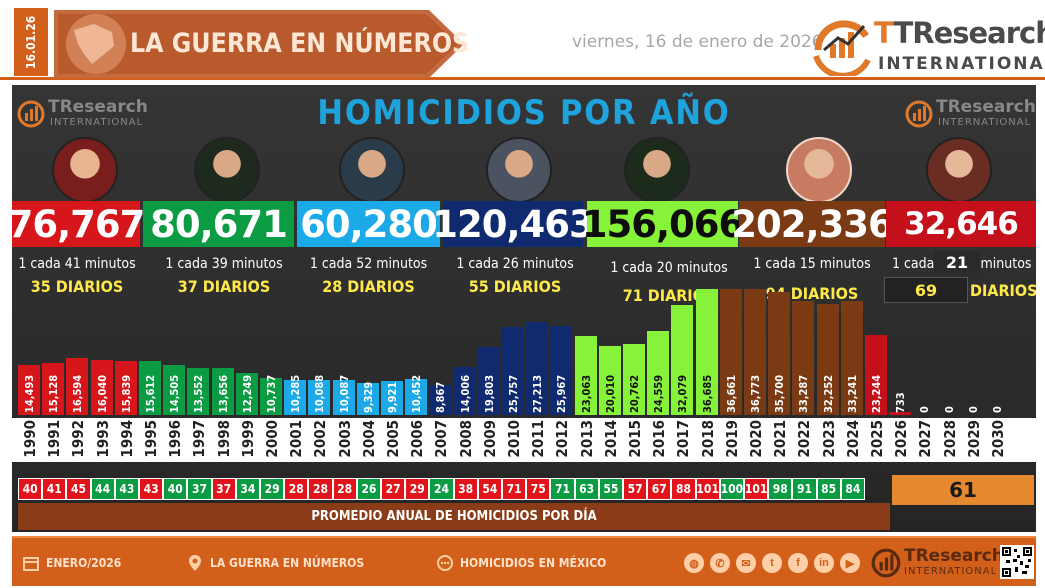 The height and width of the screenshot is (588, 1045). Describe the element at coordinates (126, 393) in the screenshot. I see `bar-label-1994: 15,839` at that location.